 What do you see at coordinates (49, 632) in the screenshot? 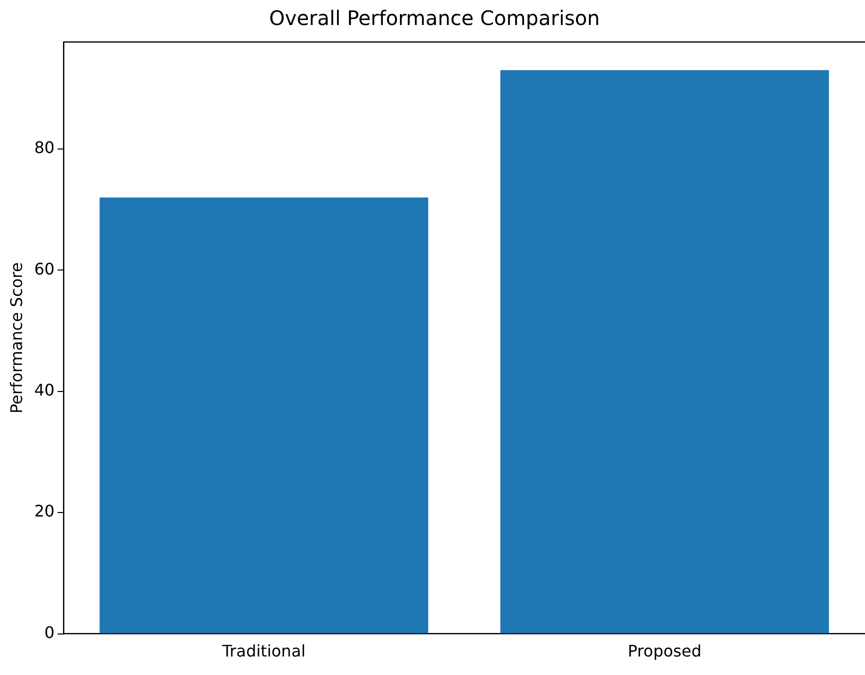
I see `y-tick-label: 0` at bounding box center [49, 632].